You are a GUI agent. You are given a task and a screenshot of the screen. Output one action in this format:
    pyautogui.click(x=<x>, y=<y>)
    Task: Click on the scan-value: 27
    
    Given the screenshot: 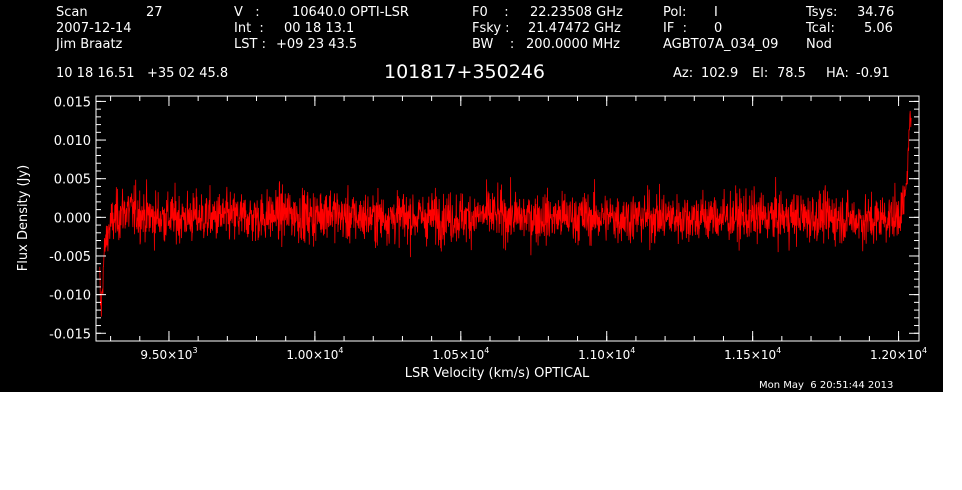 What is the action you would take?
    pyautogui.click(x=154, y=12)
    